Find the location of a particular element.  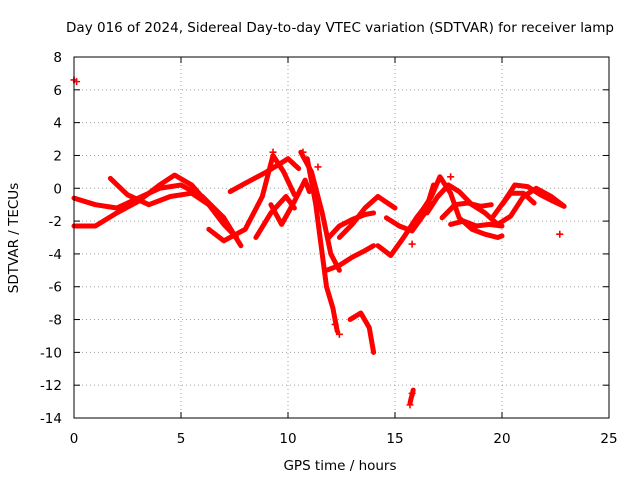

y-axis-label: SDTVAR / TECUs is located at coordinates (14, 238).